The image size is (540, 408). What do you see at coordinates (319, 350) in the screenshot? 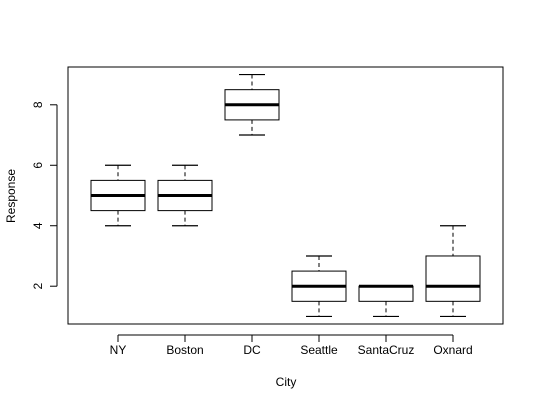
I see `x-tick-label: Seattle` at bounding box center [319, 350].